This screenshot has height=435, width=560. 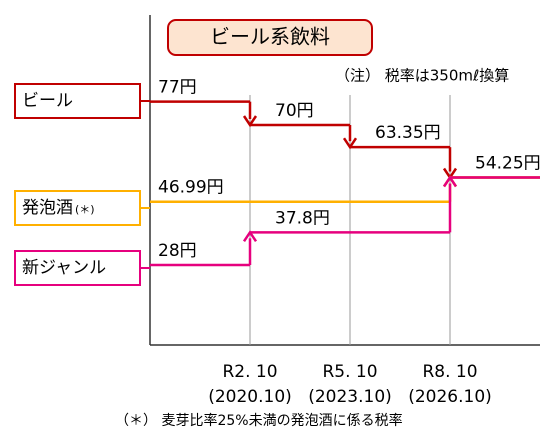 What do you see at coordinates (450, 397) in the screenshot?
I see `x-tick-sublabel: (2026.10)` at bounding box center [450, 397].